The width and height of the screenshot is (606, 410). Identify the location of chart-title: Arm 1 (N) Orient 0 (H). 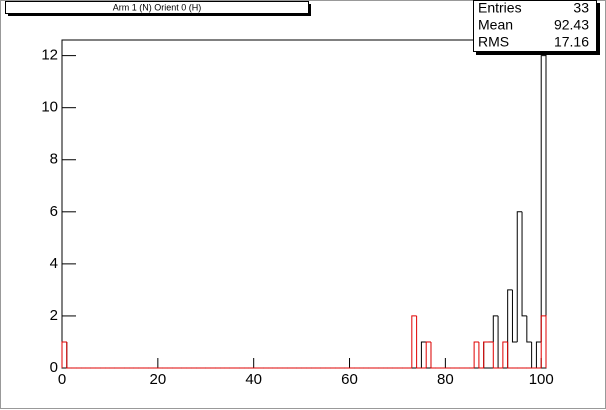
(157, 7).